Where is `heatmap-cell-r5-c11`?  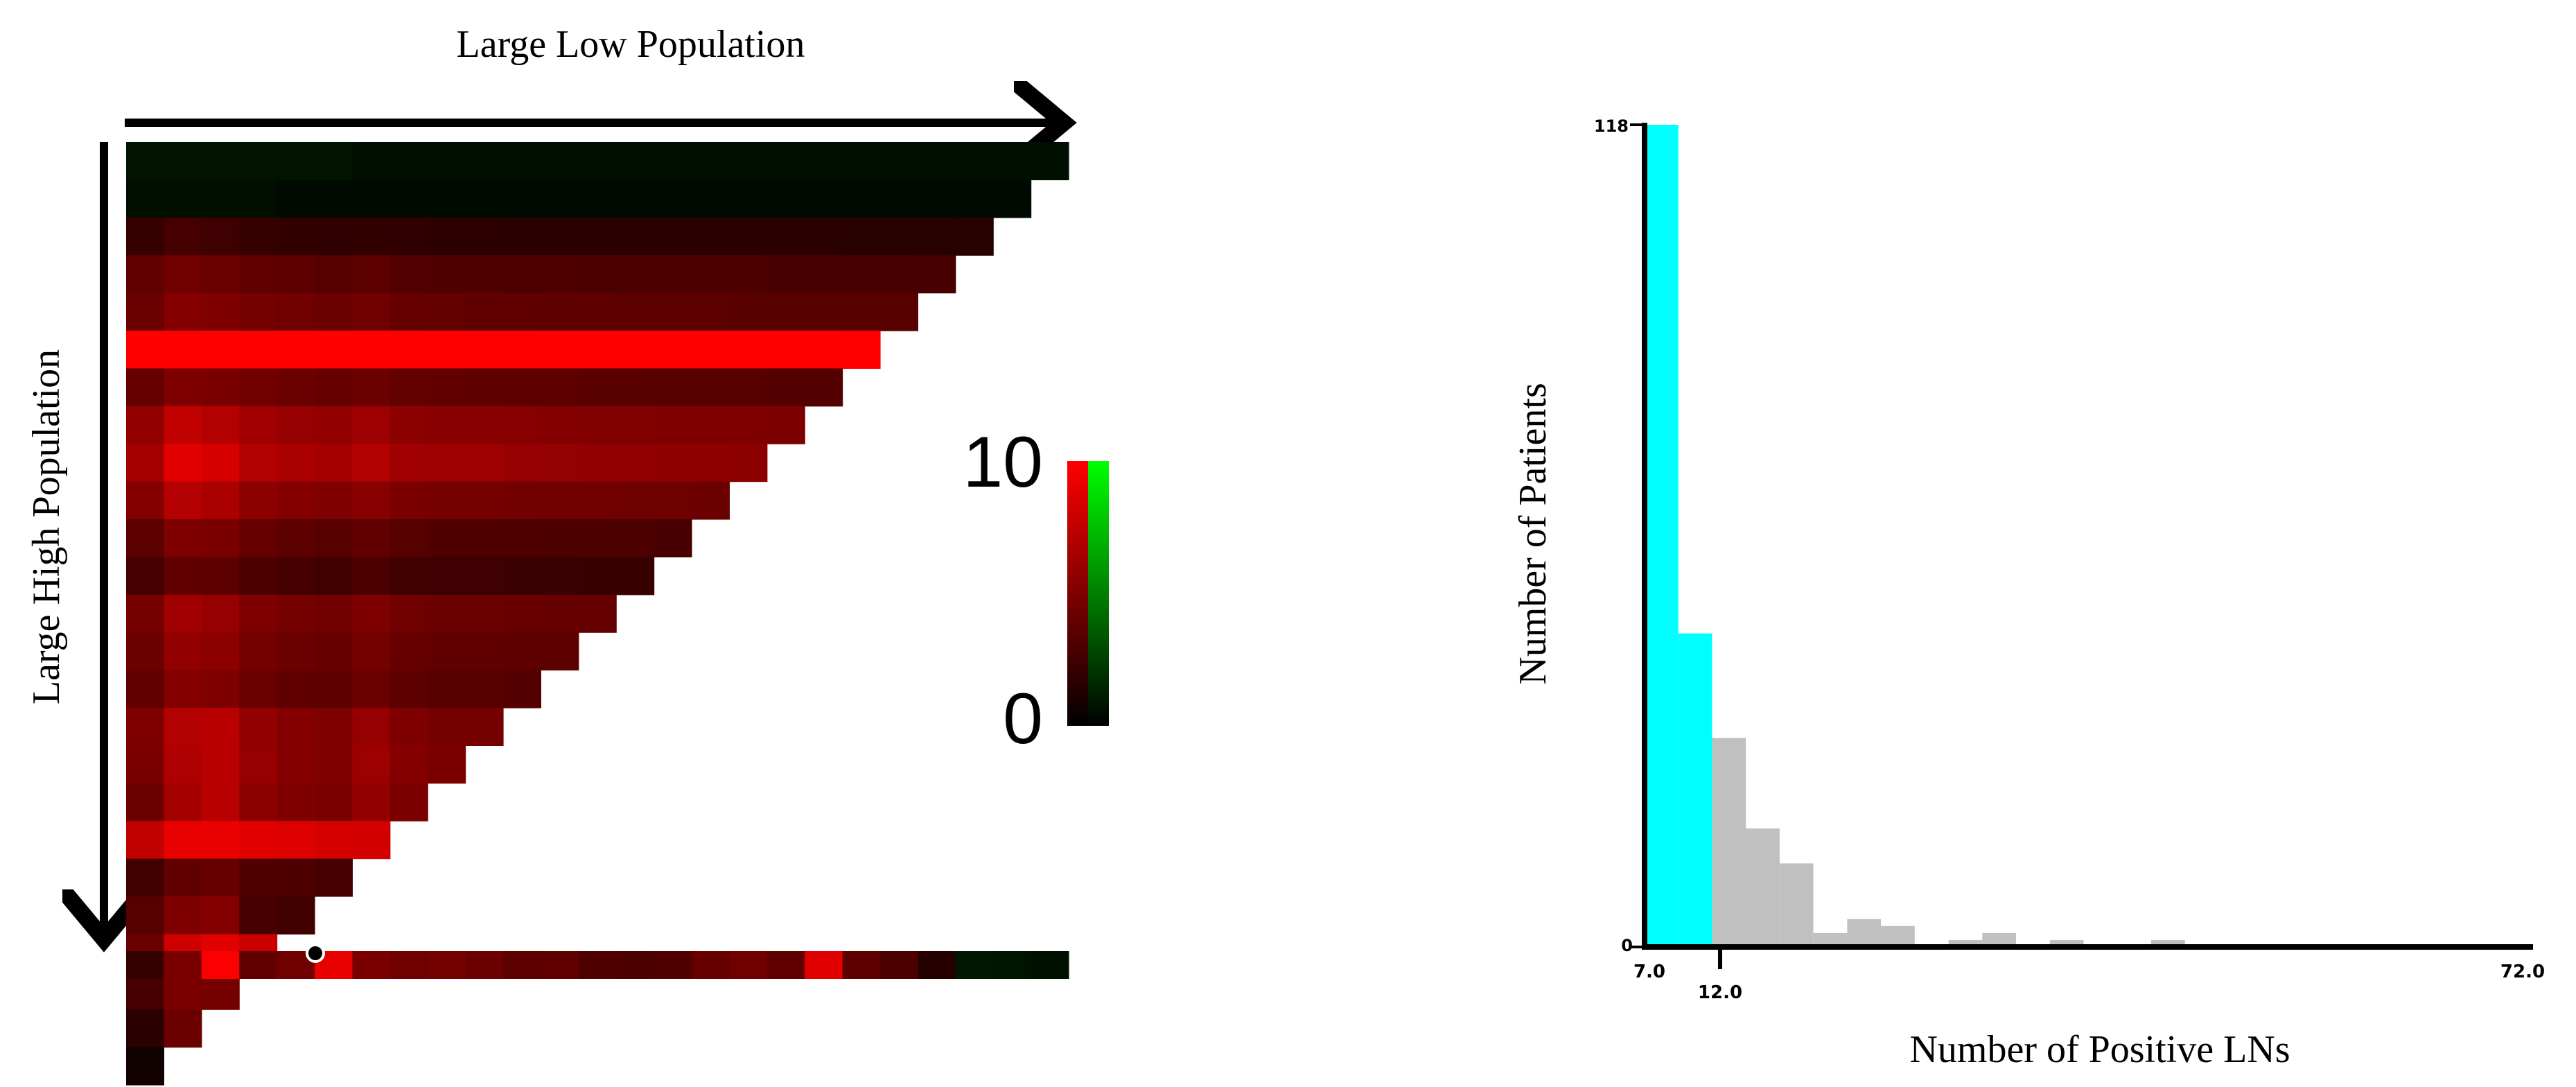
heatmap-cell-r5-c11 is located at coordinates (560, 350).